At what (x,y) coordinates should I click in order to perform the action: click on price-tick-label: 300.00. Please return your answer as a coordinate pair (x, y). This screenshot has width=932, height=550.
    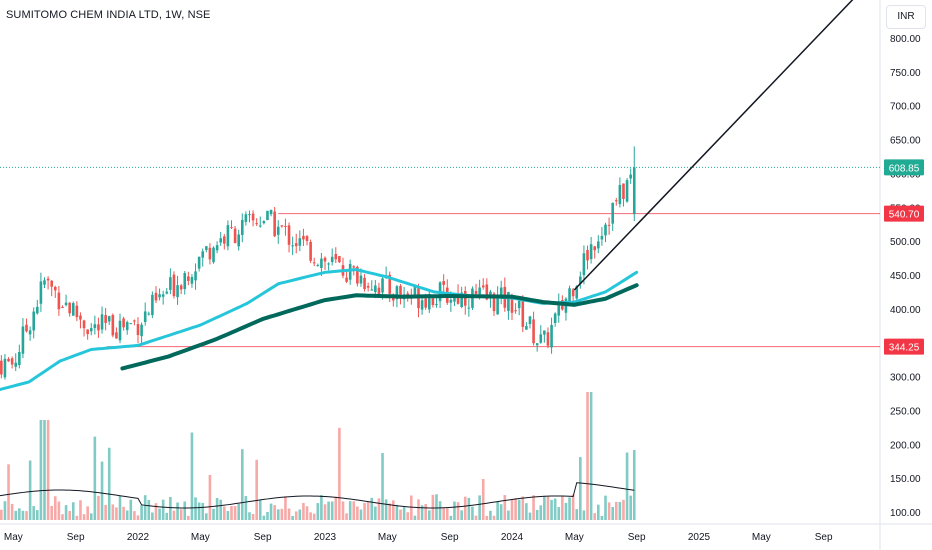
    Looking at the image, I should click on (905, 378).